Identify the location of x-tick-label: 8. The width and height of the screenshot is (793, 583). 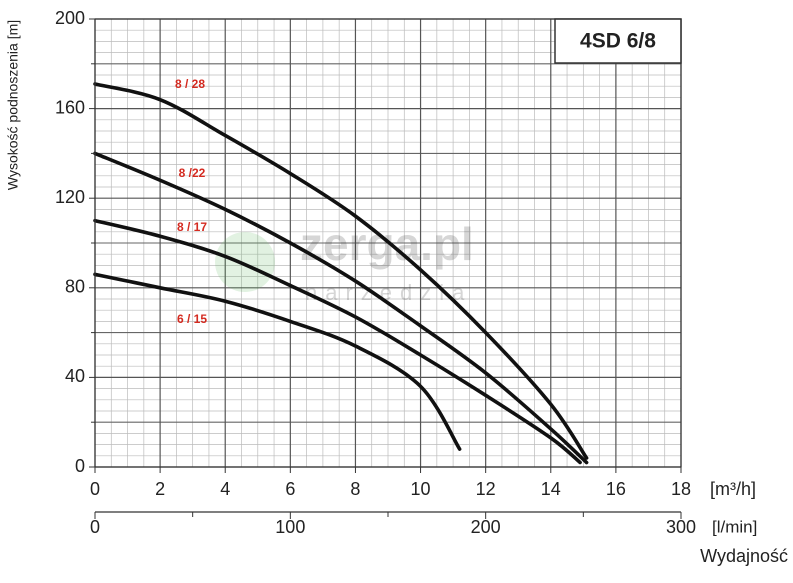
(355, 489).